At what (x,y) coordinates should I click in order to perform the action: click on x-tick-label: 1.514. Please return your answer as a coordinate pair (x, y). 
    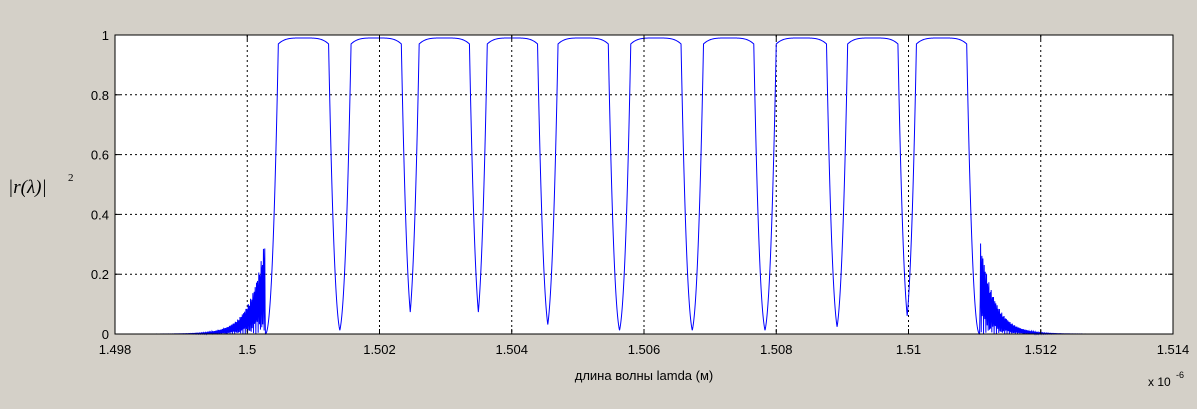
    Looking at the image, I should click on (1173, 349).